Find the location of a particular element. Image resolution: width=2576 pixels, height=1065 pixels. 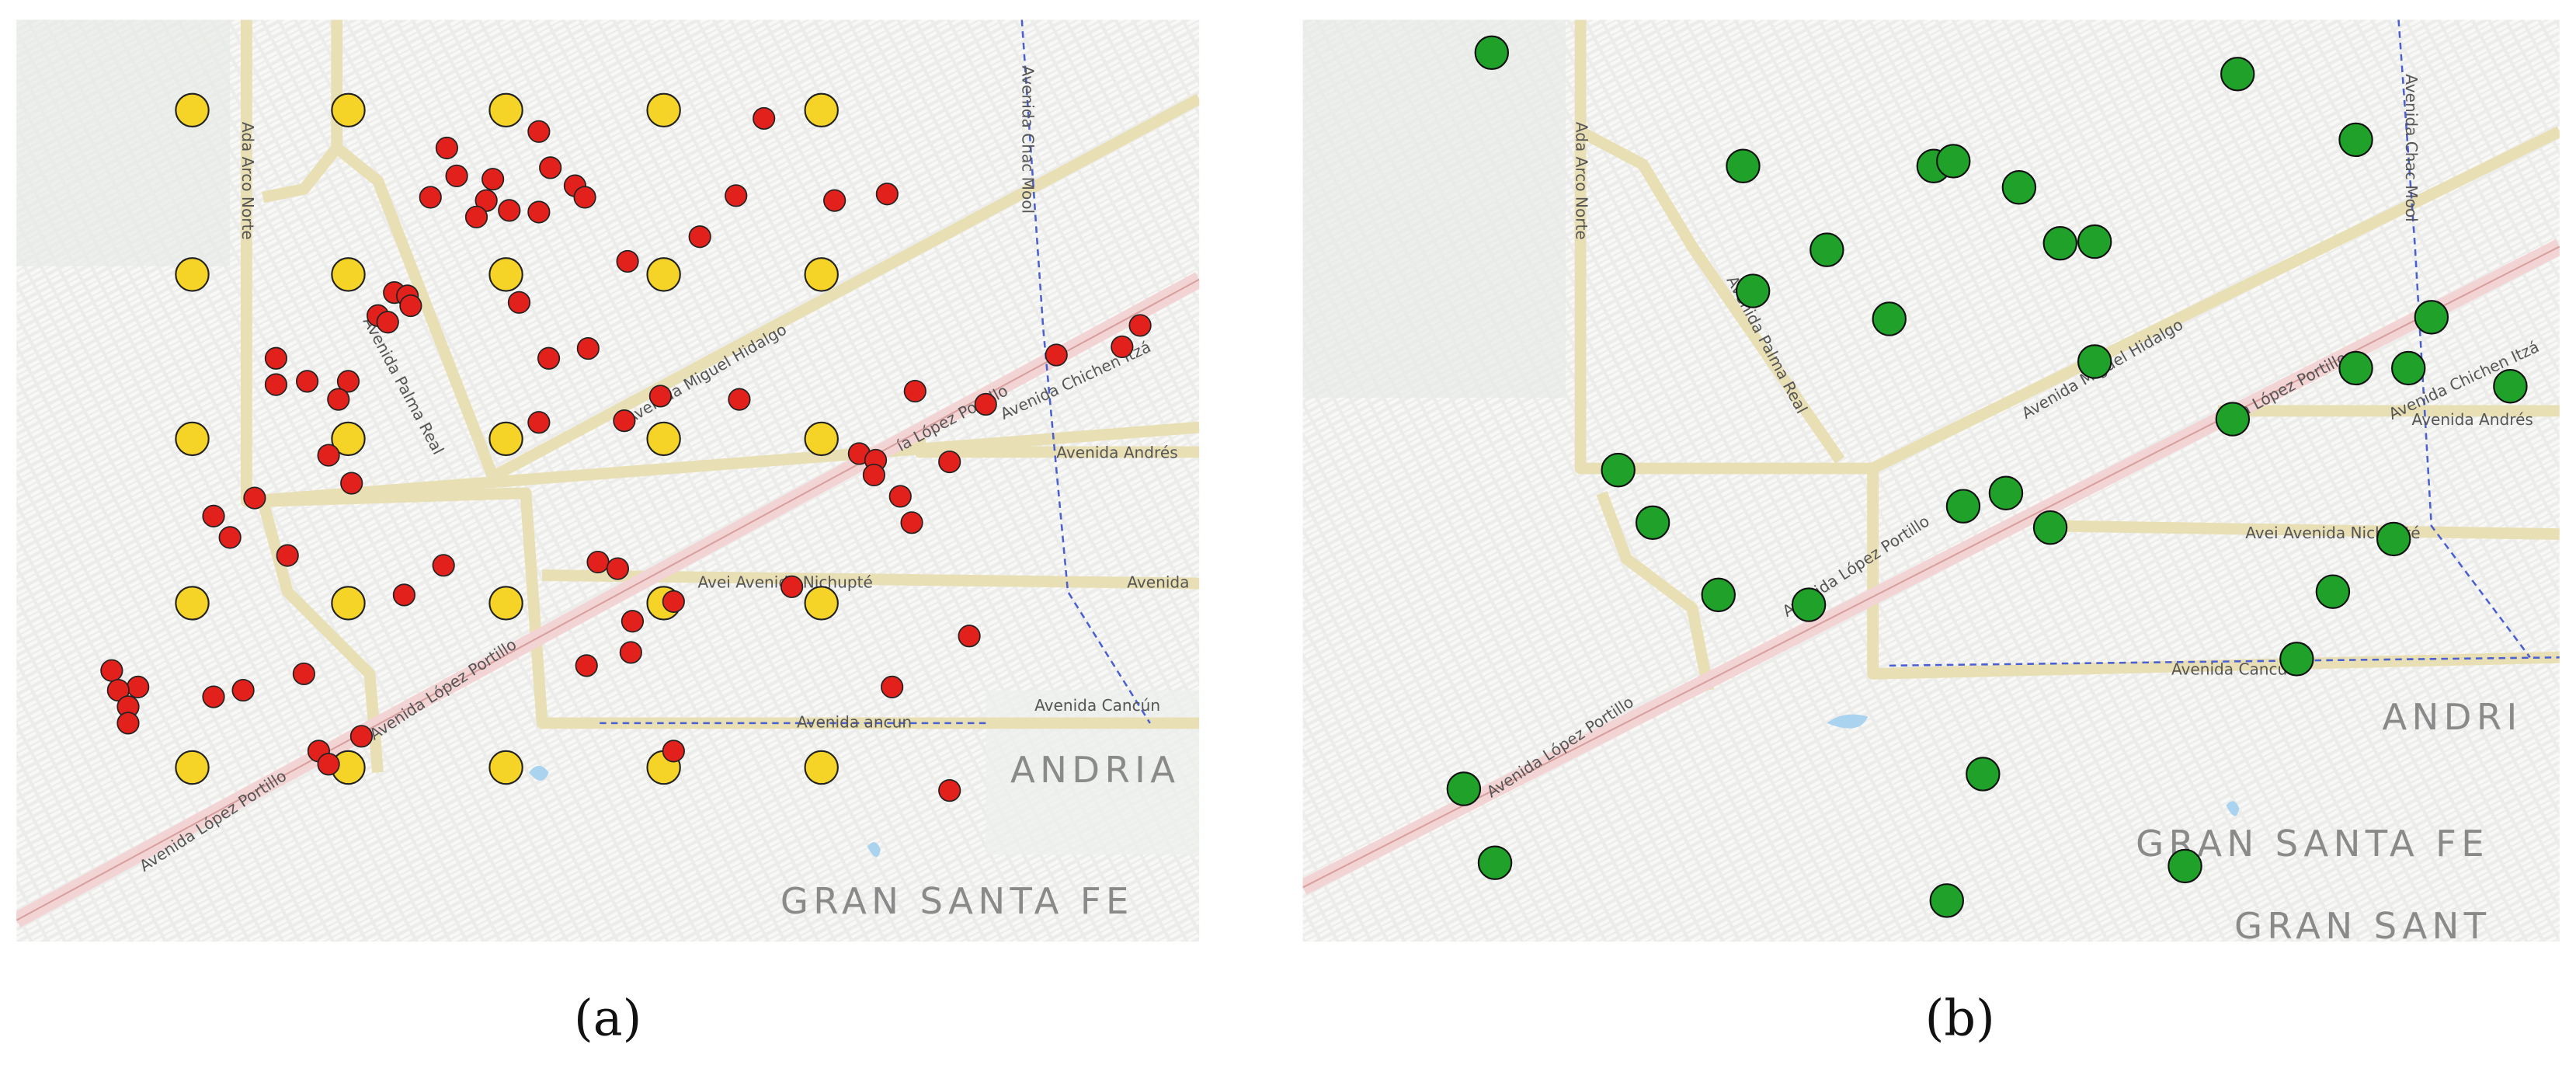

street-label: Avenida ancun is located at coordinates (854, 721).